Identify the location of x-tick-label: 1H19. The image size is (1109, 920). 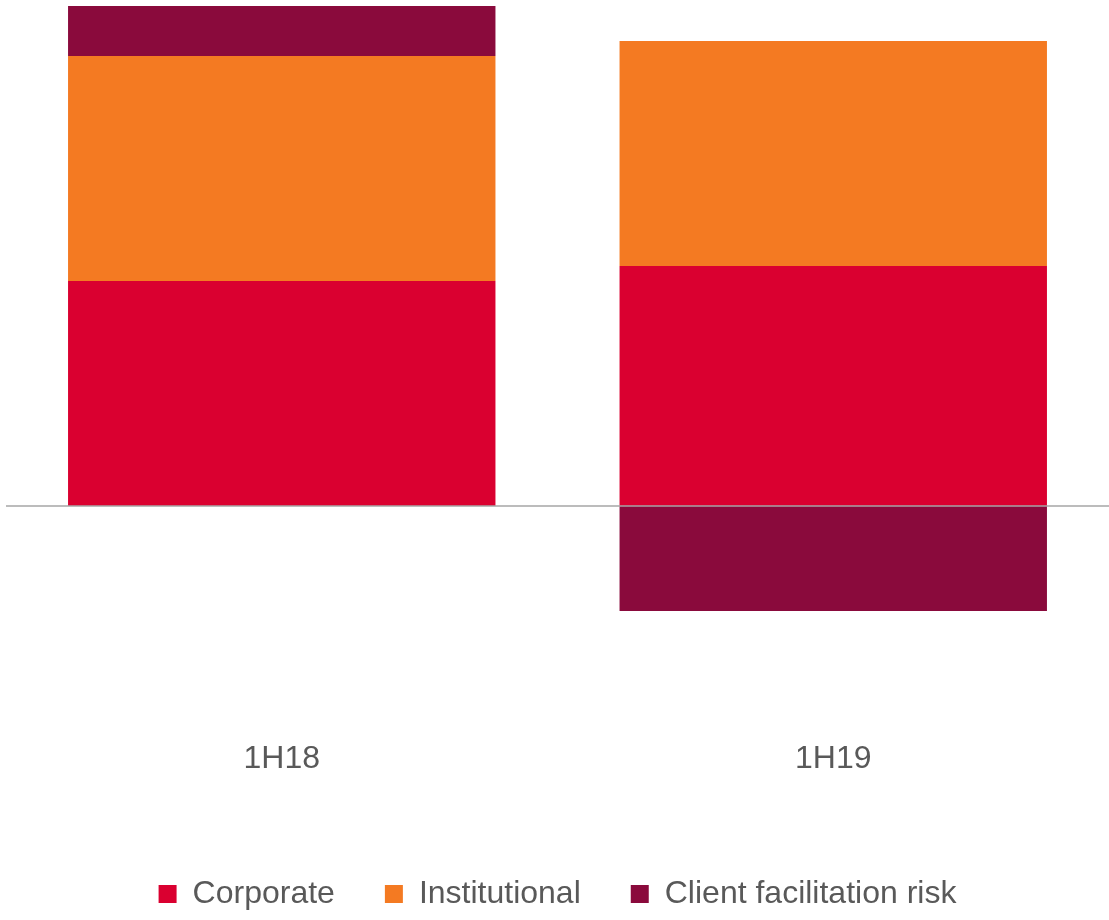
(833, 756).